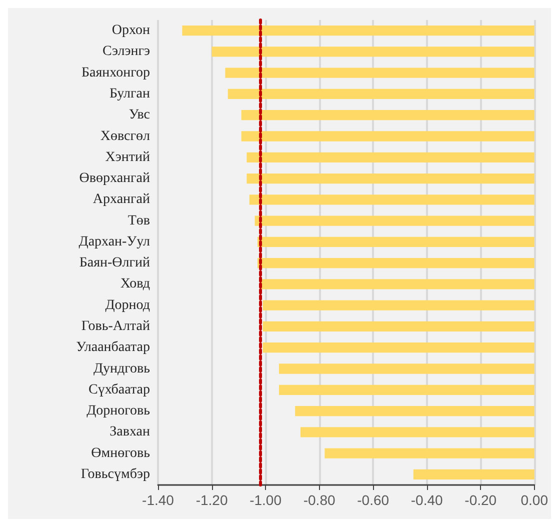 This screenshot has height=527, width=559. I want to click on y-tick-label: Баянхонгор, so click(115, 72).